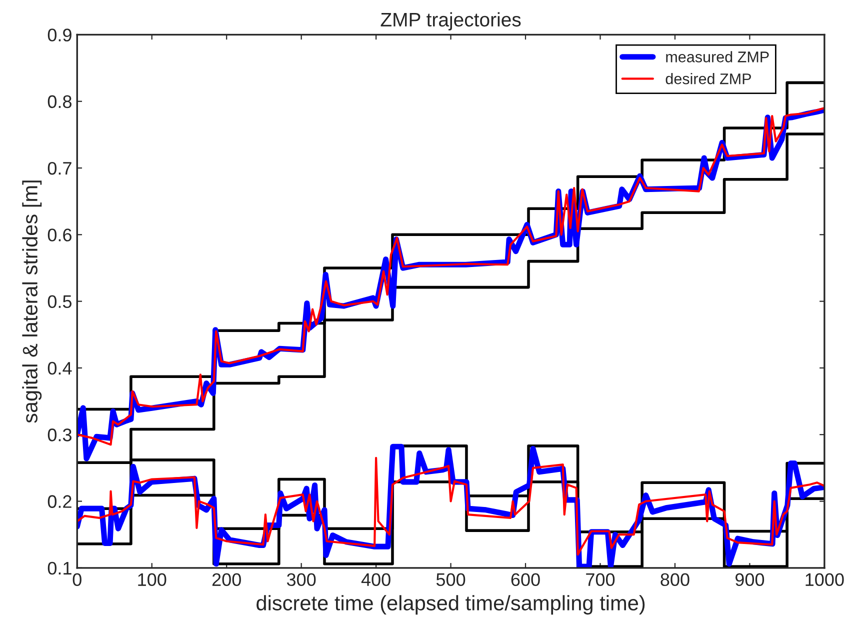  I want to click on x-tick-label: 900, so click(749, 579).